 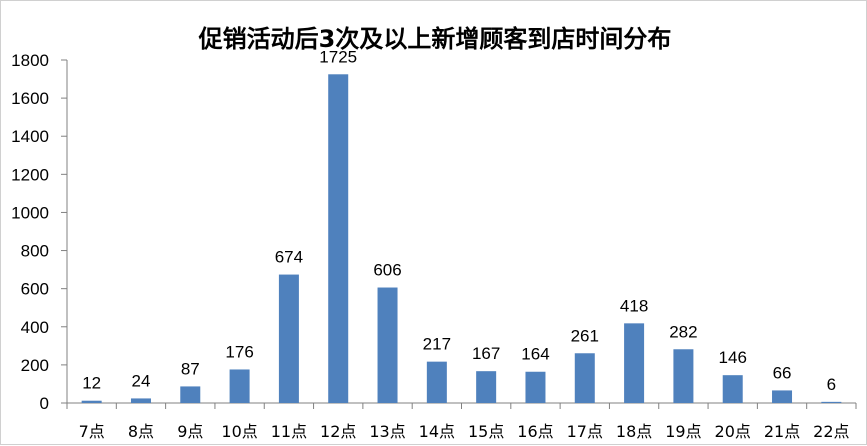 I want to click on y-tick-label: 1400, so click(x=30, y=136).